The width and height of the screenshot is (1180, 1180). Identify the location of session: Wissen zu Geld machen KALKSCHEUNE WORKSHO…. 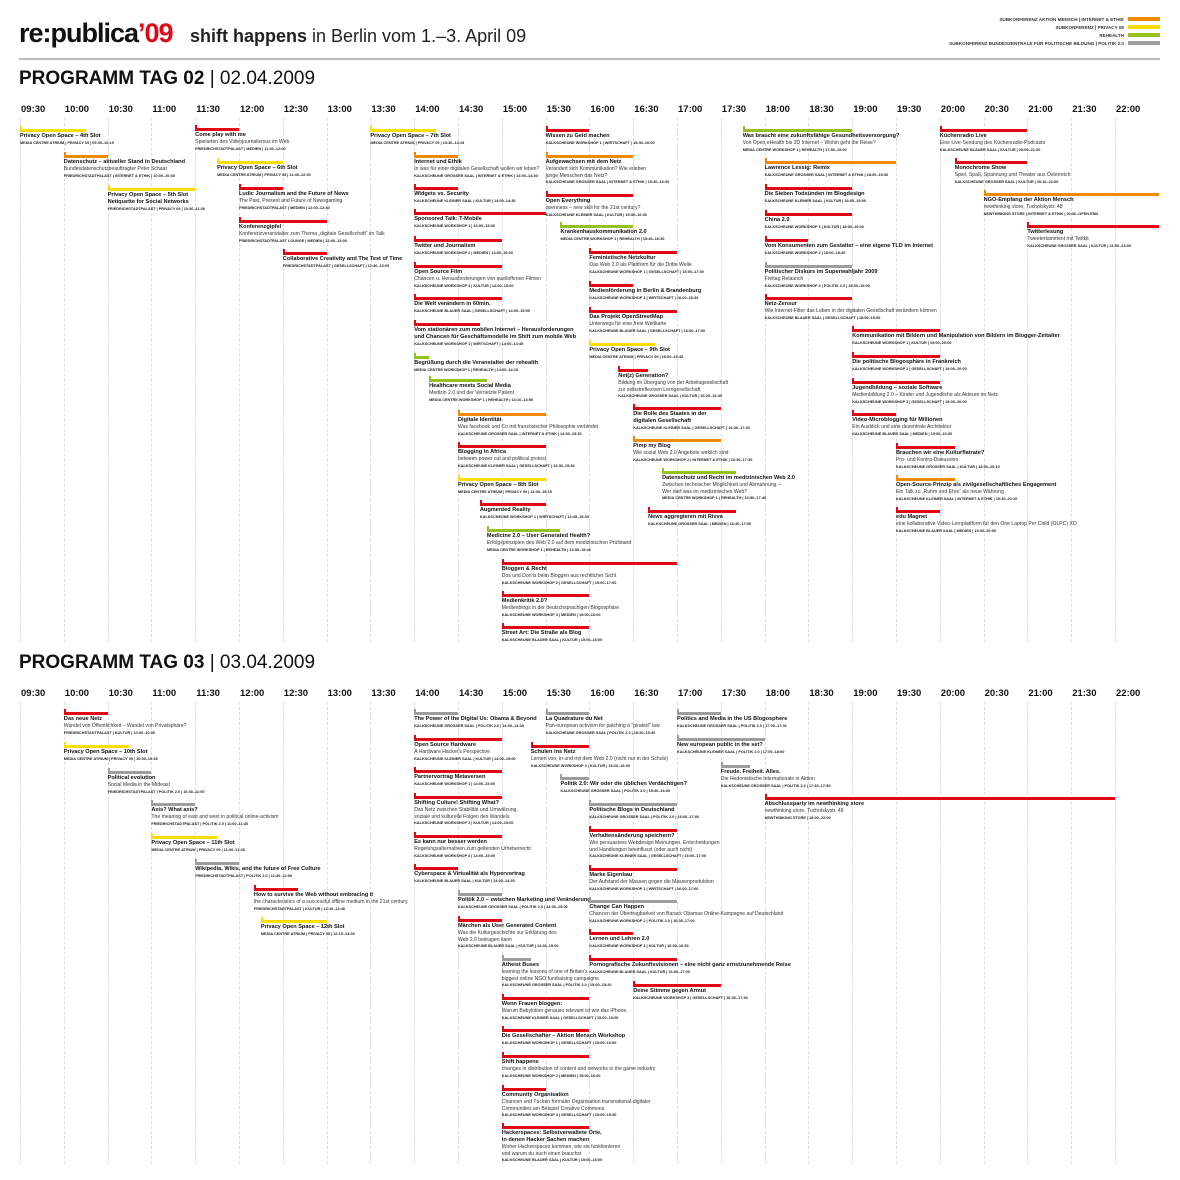
(600, 136).